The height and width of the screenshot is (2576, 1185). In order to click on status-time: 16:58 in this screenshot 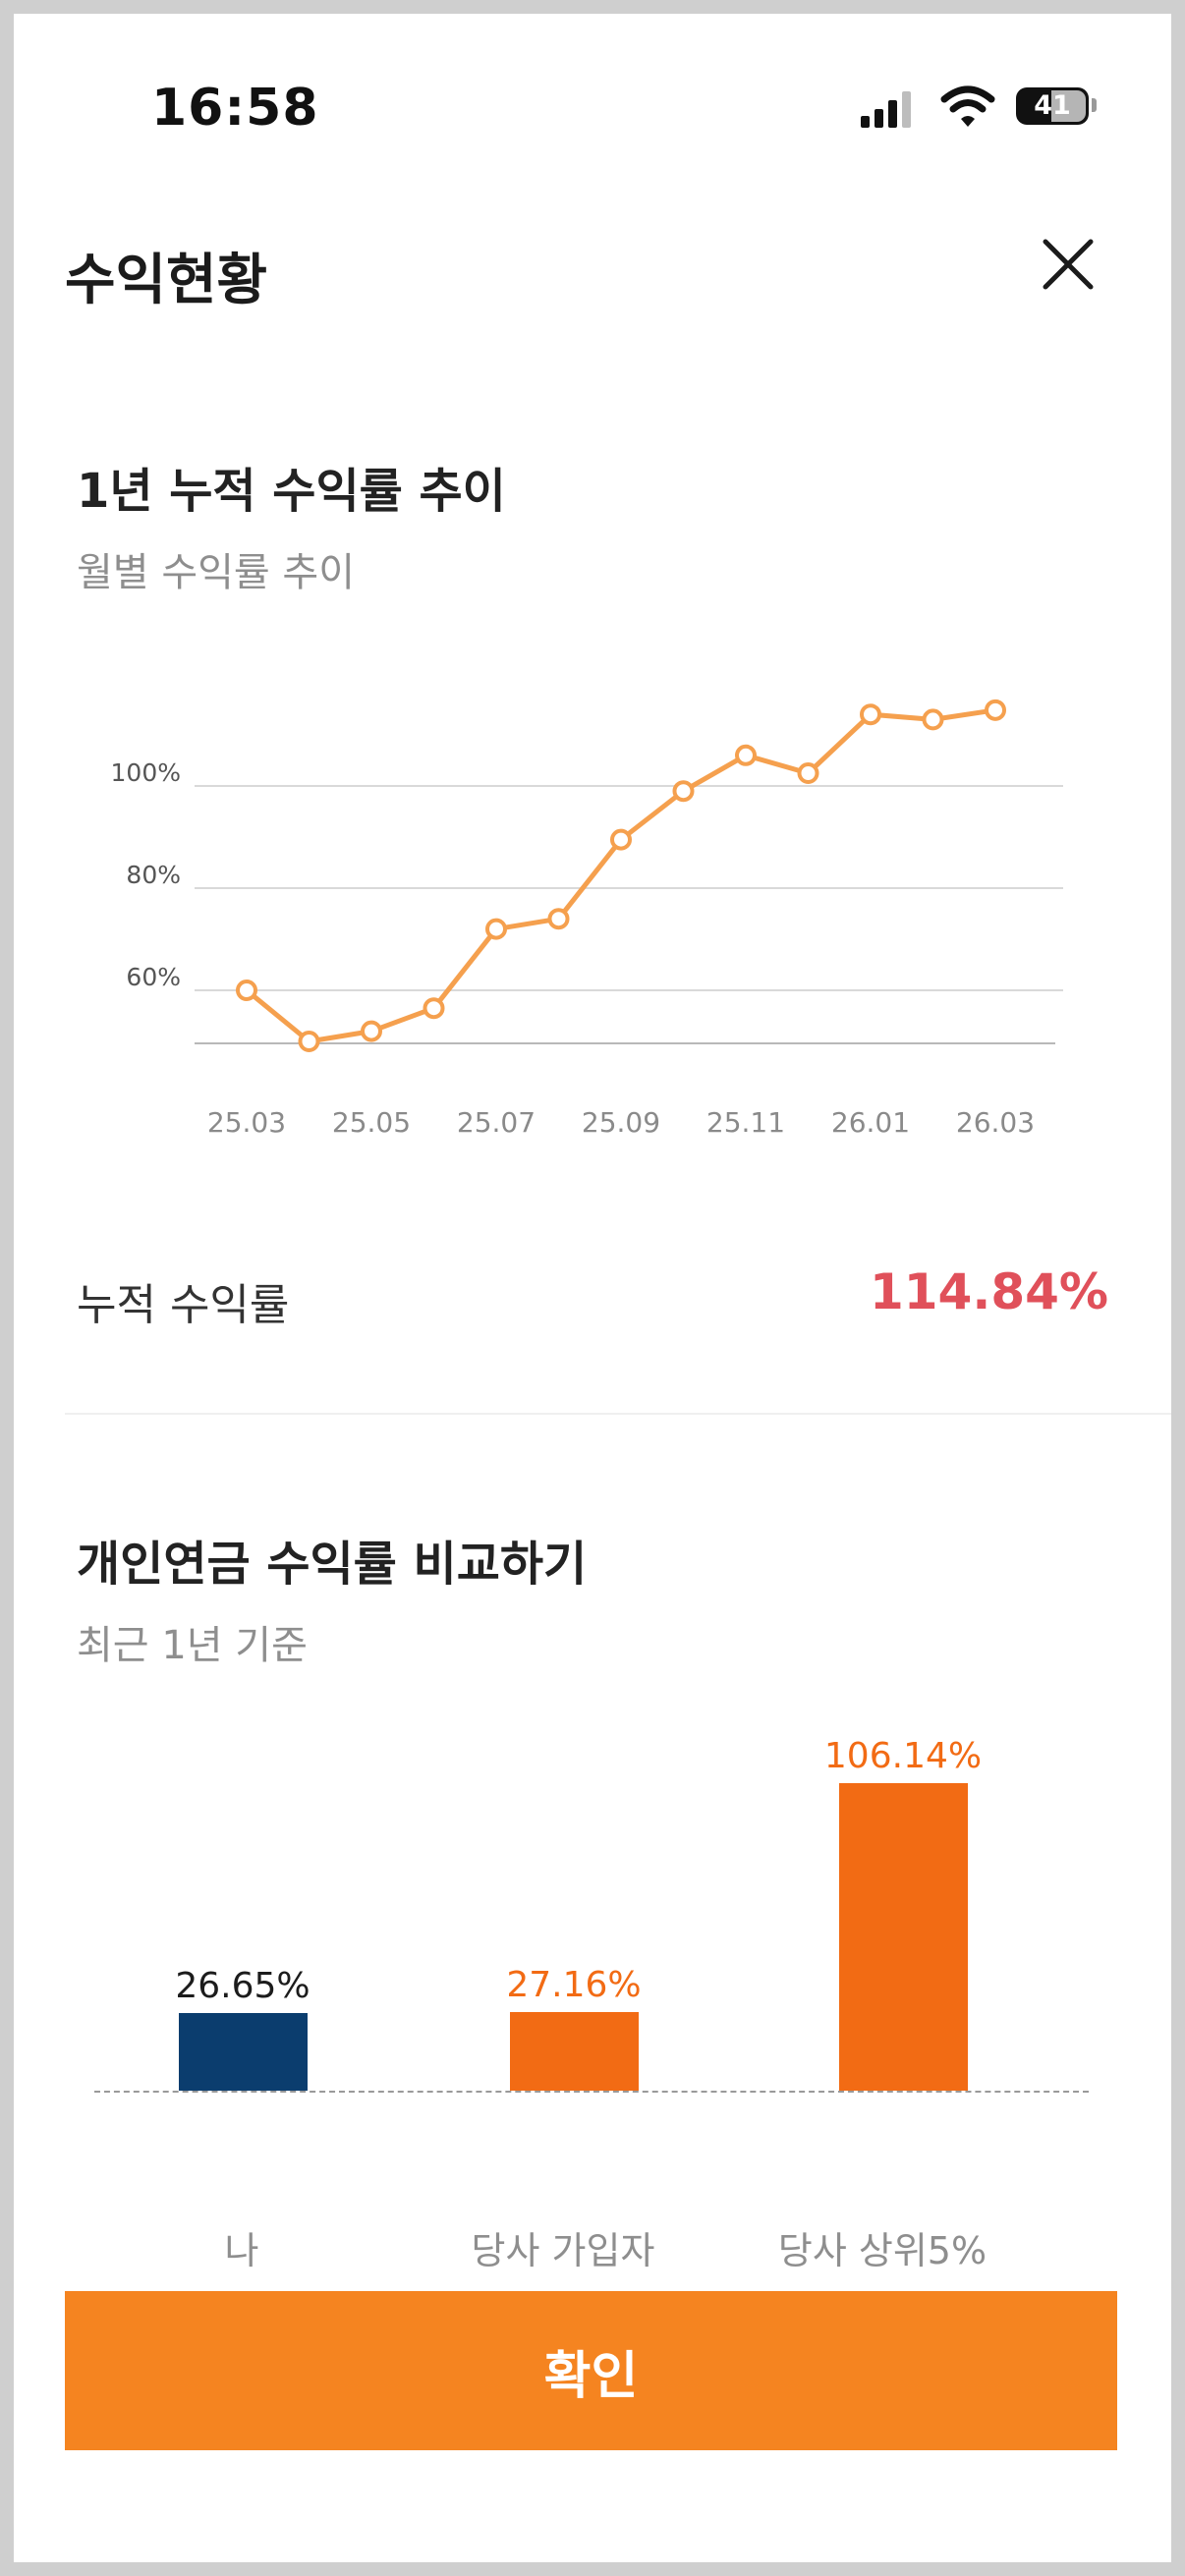, I will do `click(235, 108)`.